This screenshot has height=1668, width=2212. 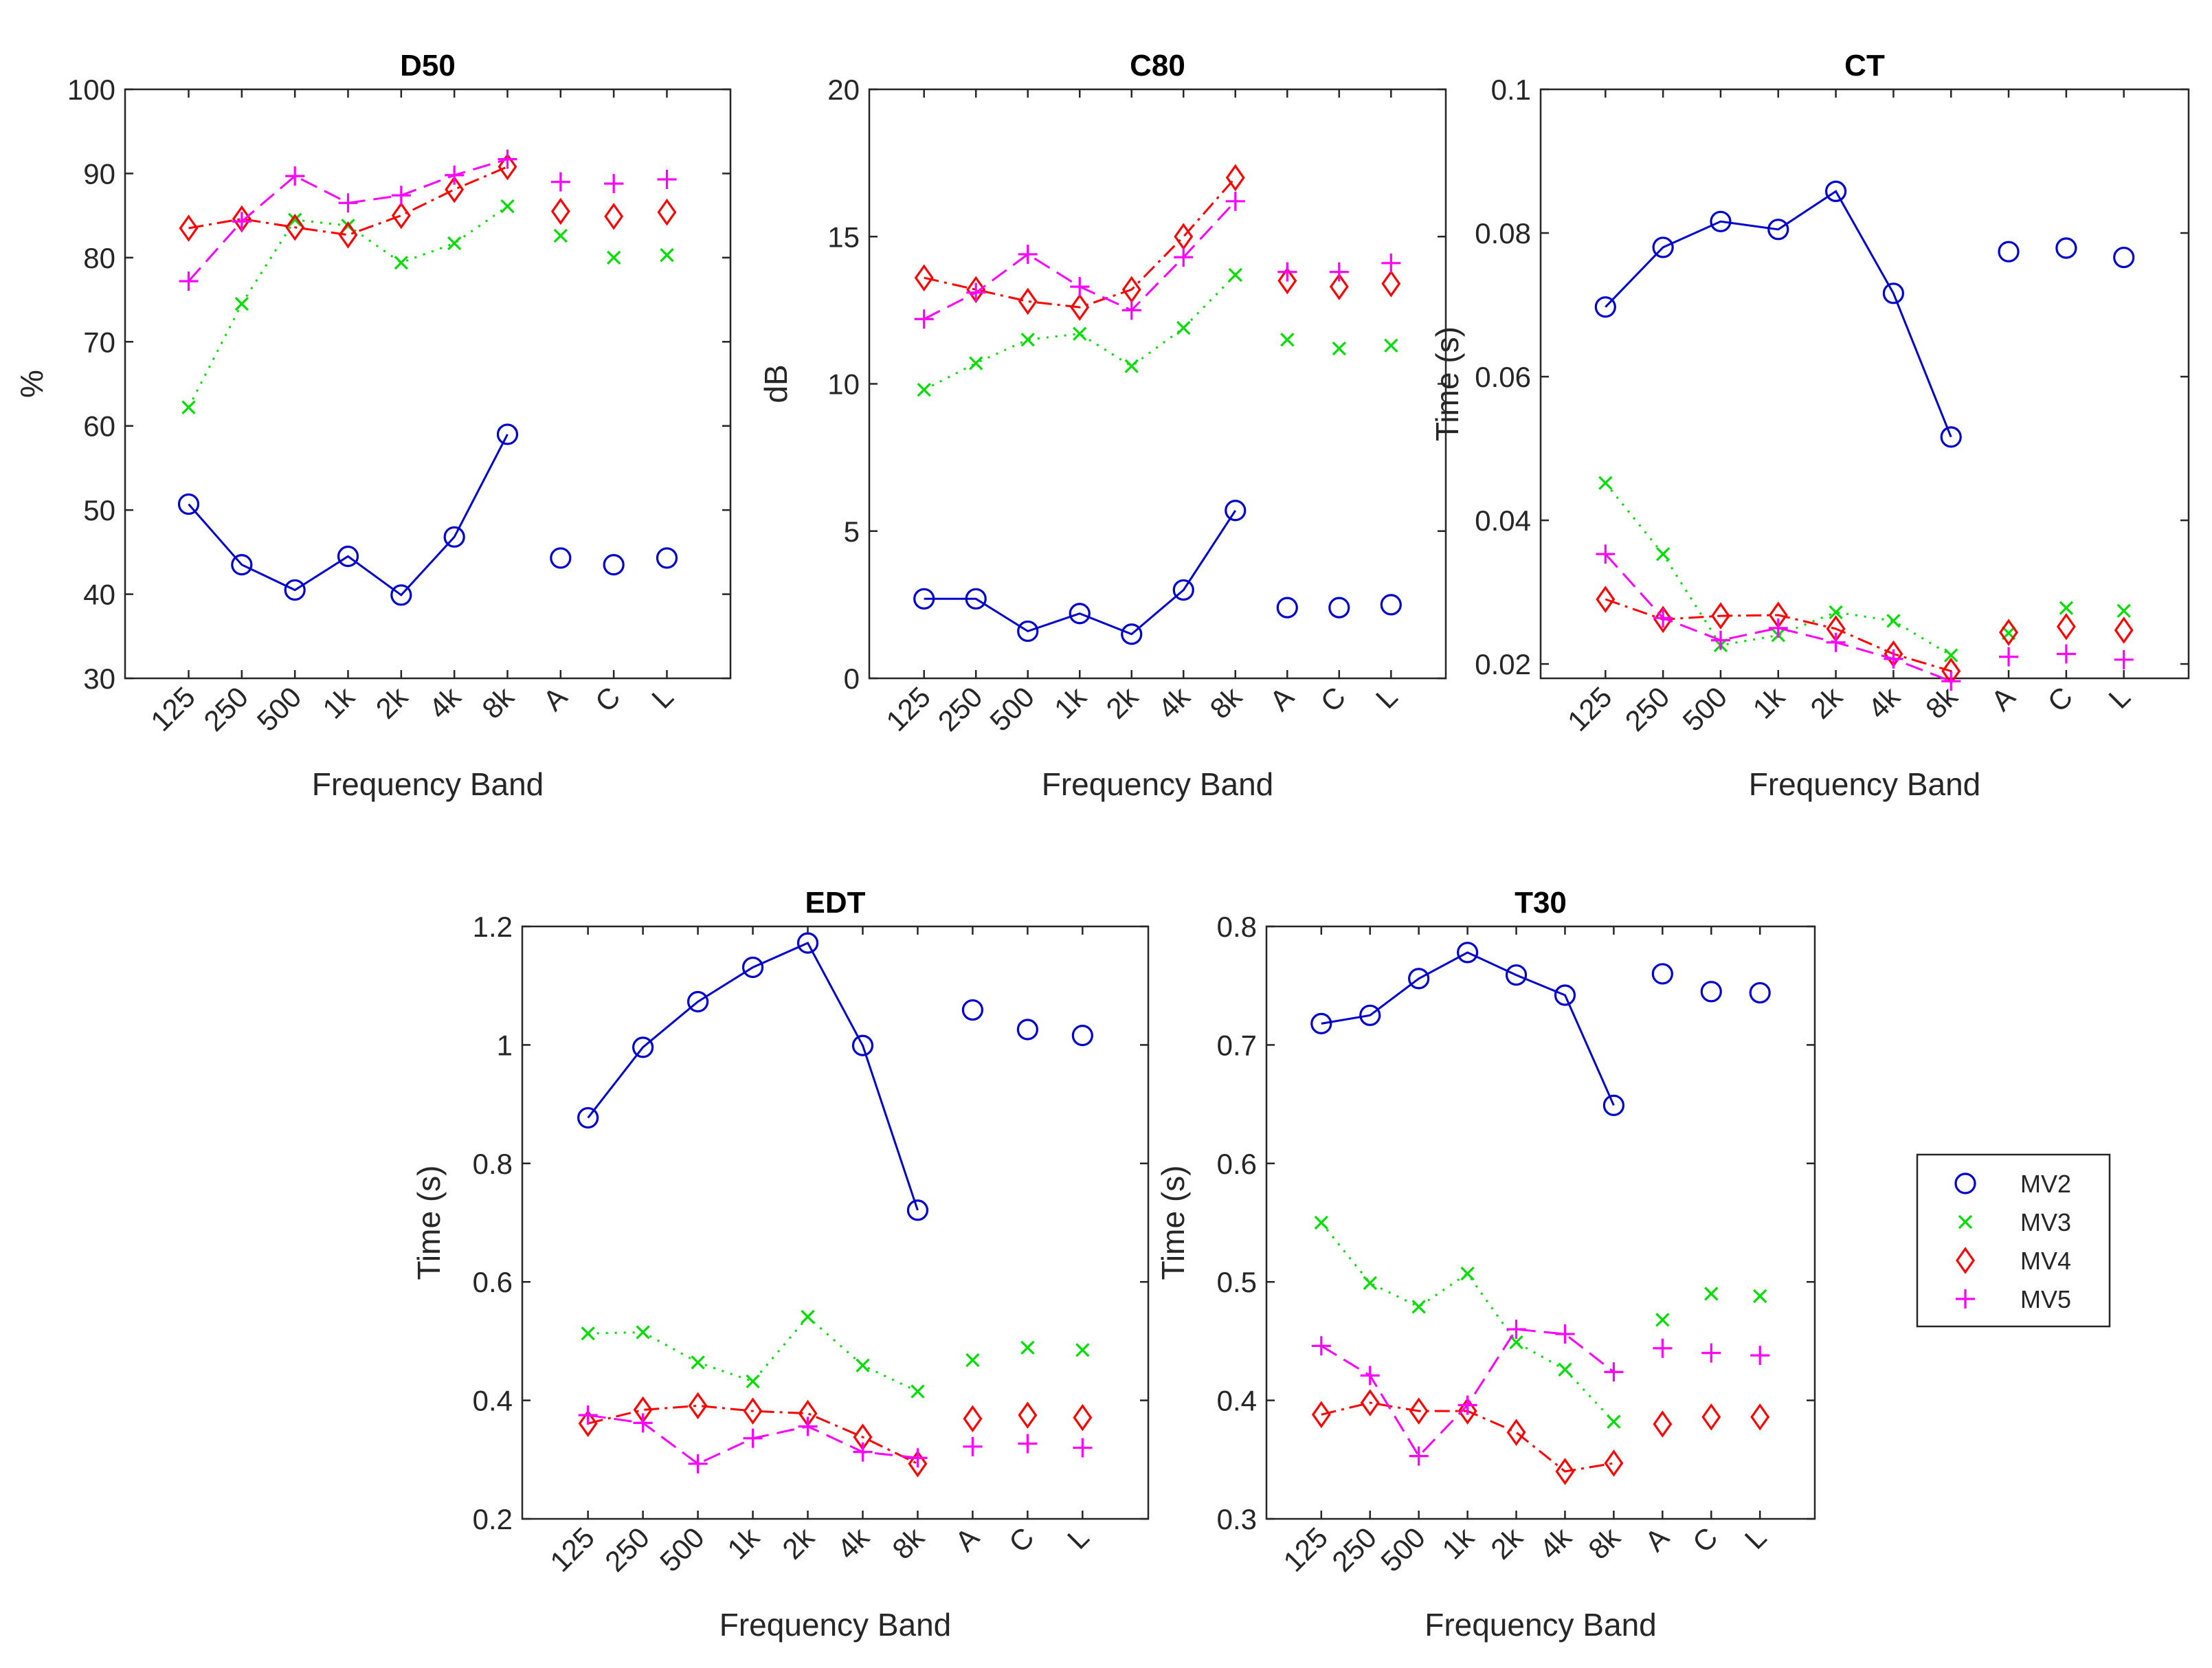 I want to click on x-tick-label: 500, so click(x=1705, y=708).